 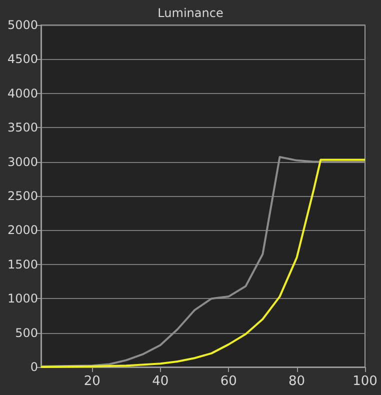 What do you see at coordinates (22, 161) in the screenshot?
I see `y-tick-label: 3000` at bounding box center [22, 161].